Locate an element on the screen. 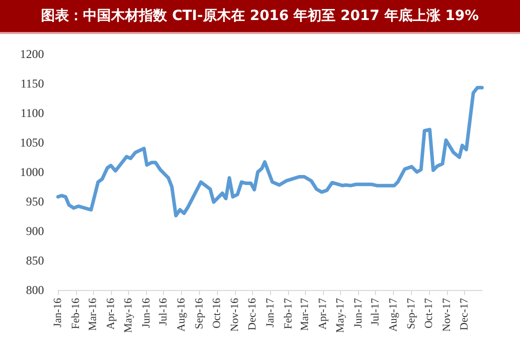  x-tick-label: Jul-16 is located at coordinates (164, 312).